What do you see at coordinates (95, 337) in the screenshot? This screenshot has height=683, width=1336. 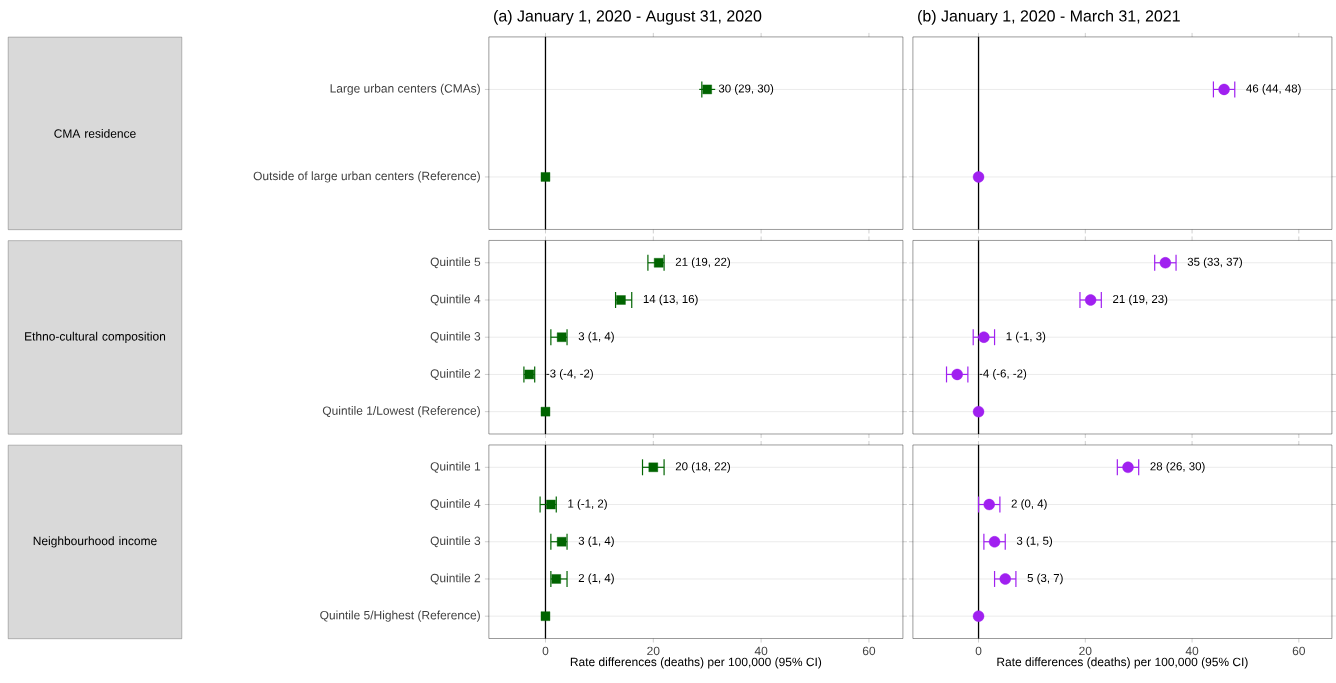 I see `y-axis-title: Ethno-cultural composition` at bounding box center [95, 337].